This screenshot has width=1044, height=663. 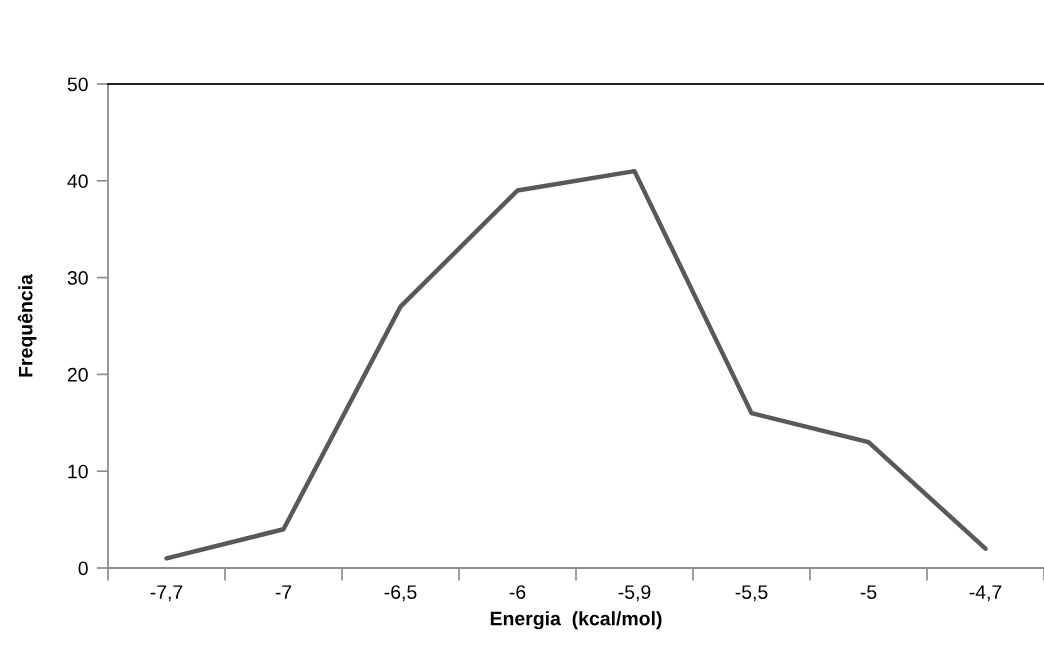 What do you see at coordinates (985, 593) in the screenshot?
I see `x-tick-label: -4,7` at bounding box center [985, 593].